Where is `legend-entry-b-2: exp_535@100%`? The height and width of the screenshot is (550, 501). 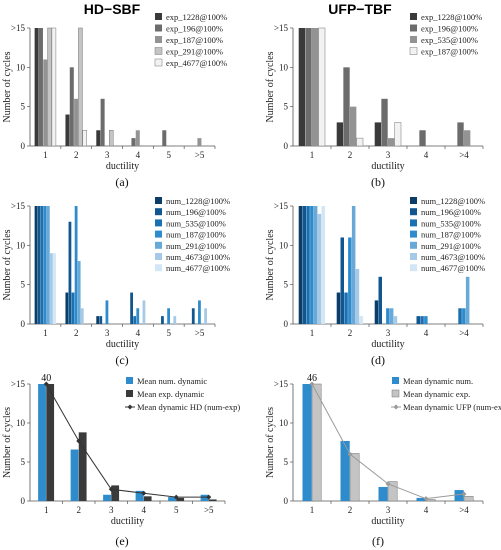 legend-entry-b-2: exp_535@100% is located at coordinates (449, 40).